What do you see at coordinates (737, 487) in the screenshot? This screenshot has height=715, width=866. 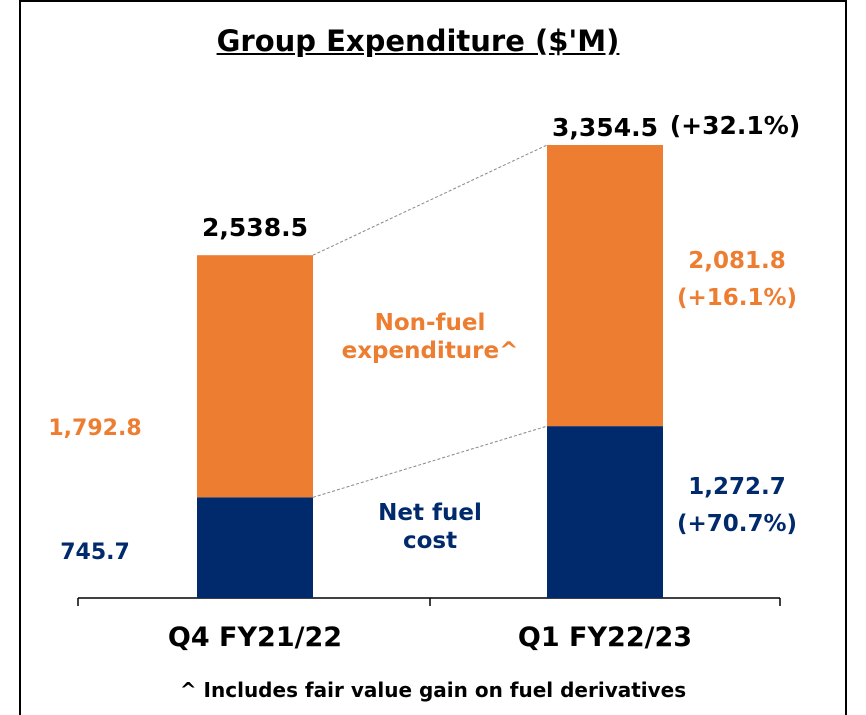 I see `value-label: 1,272.7` at bounding box center [737, 487].